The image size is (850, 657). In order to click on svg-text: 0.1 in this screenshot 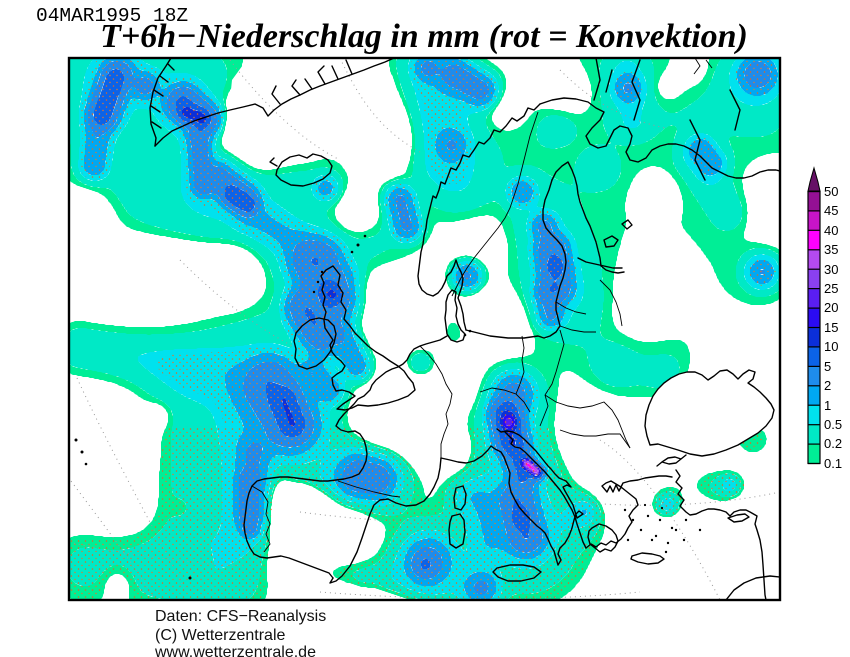, I will do `click(833, 463)`.